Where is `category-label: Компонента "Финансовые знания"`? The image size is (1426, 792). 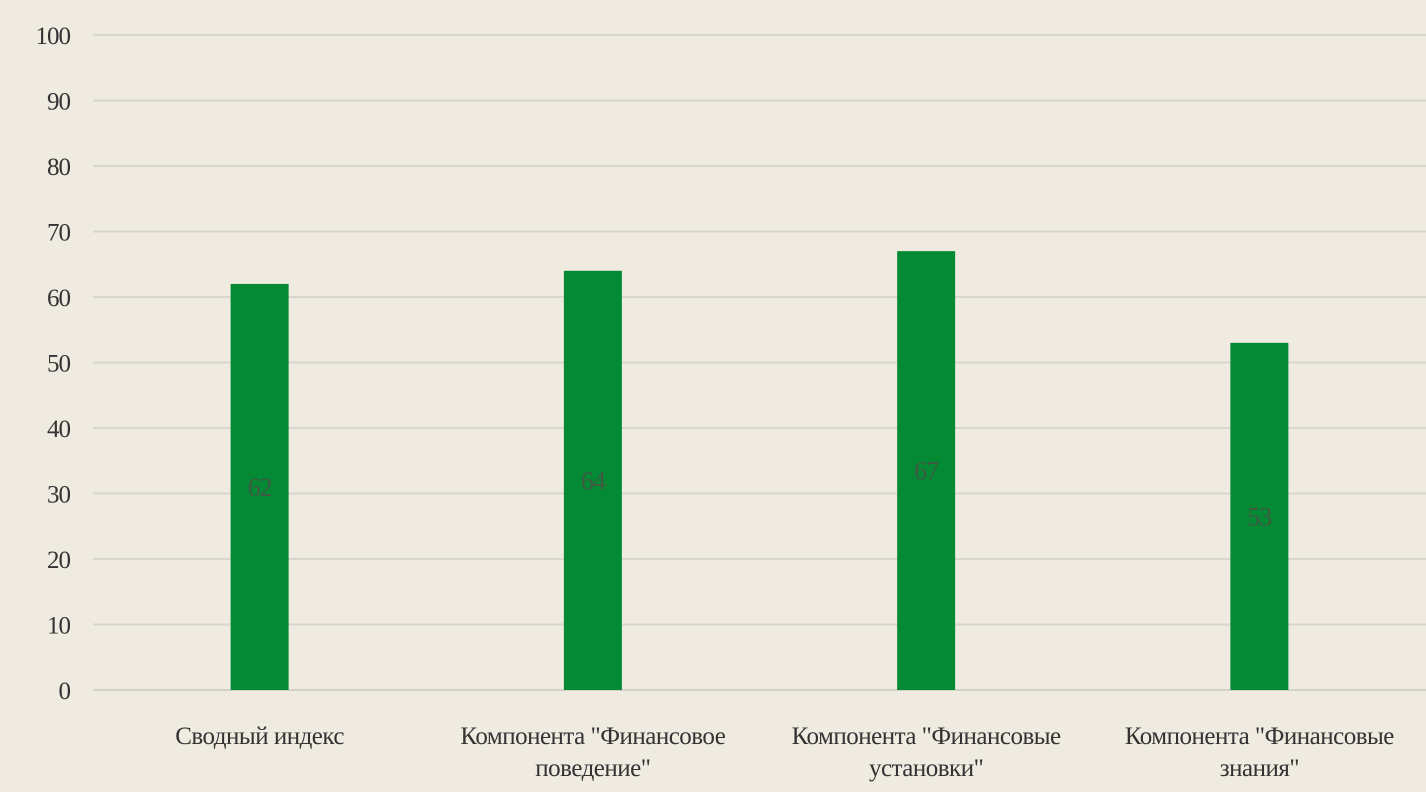 category-label: Компонента "Финансовые знания" is located at coordinates (1259, 752).